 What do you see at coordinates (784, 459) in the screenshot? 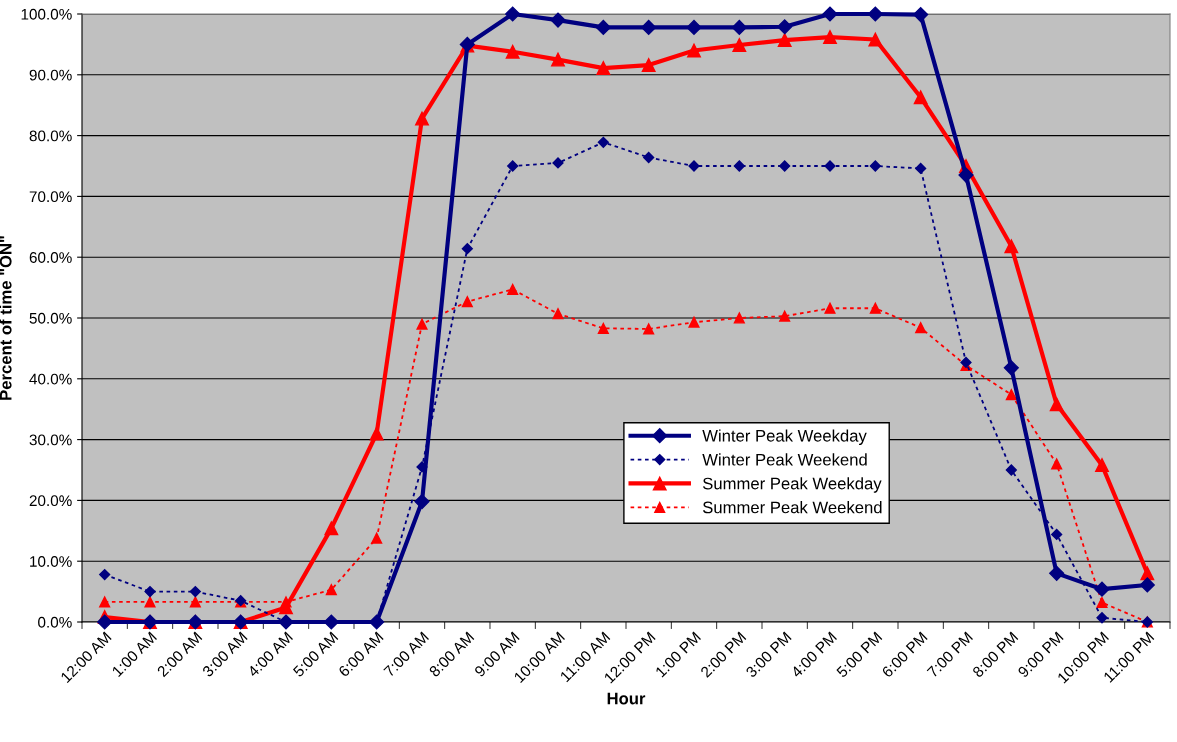
I see `legend-label: Winter Peak Weekend` at bounding box center [784, 459].